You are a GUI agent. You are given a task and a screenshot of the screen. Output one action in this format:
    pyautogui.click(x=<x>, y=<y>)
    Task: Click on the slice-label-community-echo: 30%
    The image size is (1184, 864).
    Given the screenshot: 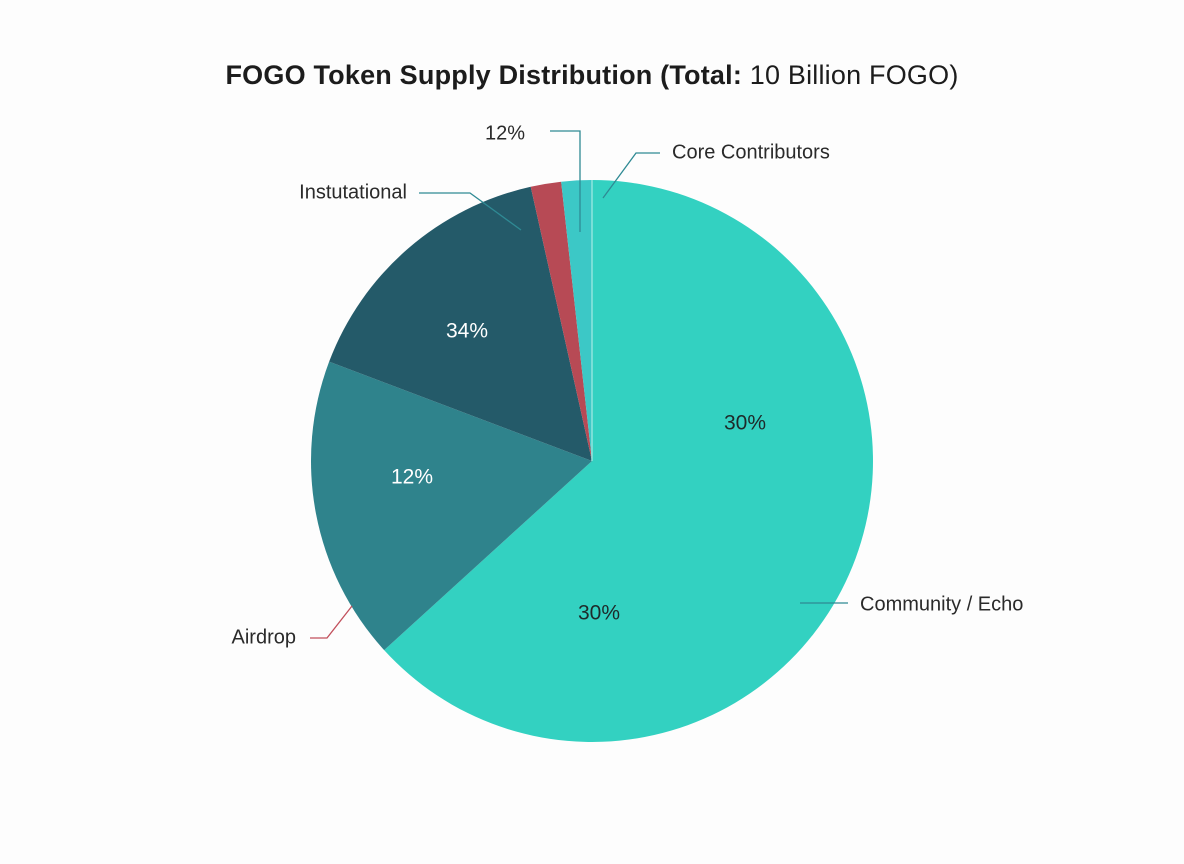 What is the action you would take?
    pyautogui.click(x=745, y=423)
    